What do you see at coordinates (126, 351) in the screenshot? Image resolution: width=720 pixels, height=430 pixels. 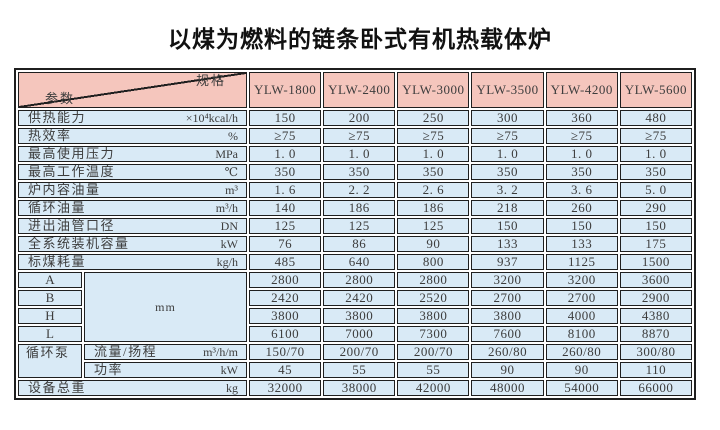 I see `param-label: 流量/扬程` at bounding box center [126, 351].